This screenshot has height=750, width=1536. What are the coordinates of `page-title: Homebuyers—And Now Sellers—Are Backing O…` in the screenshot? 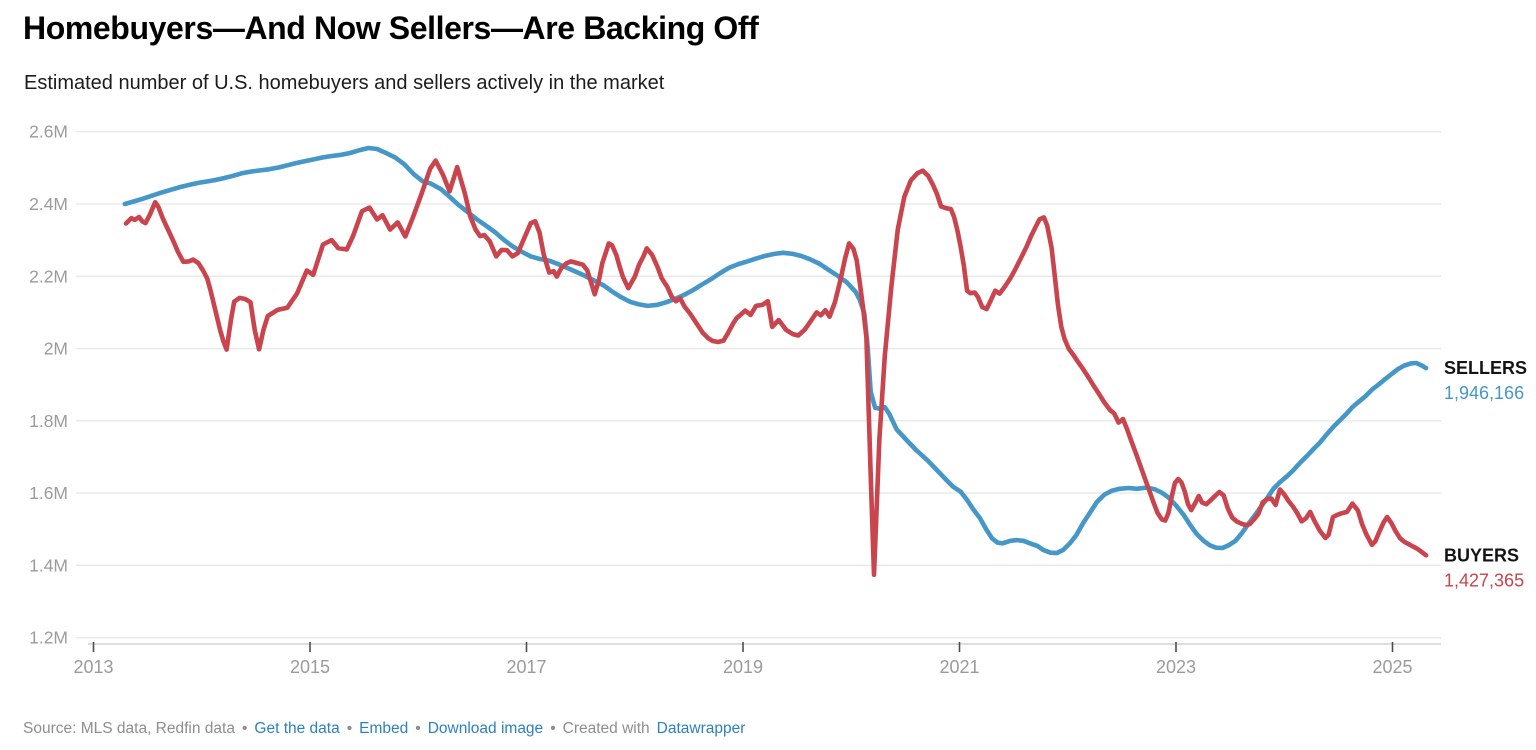 It's located at (391, 28).